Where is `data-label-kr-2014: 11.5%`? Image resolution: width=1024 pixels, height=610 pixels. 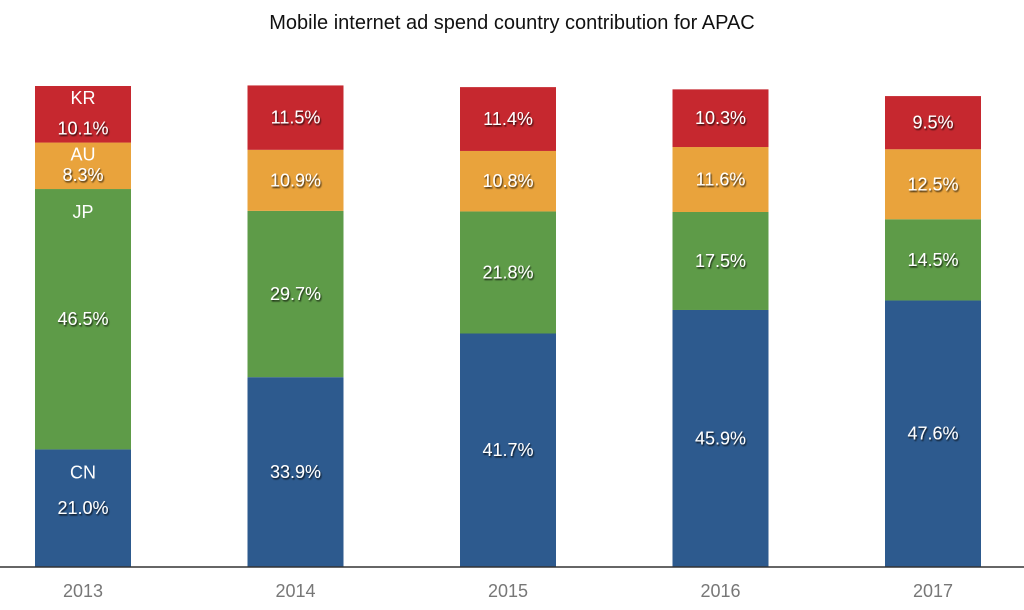 data-label-kr-2014: 11.5% is located at coordinates (296, 118).